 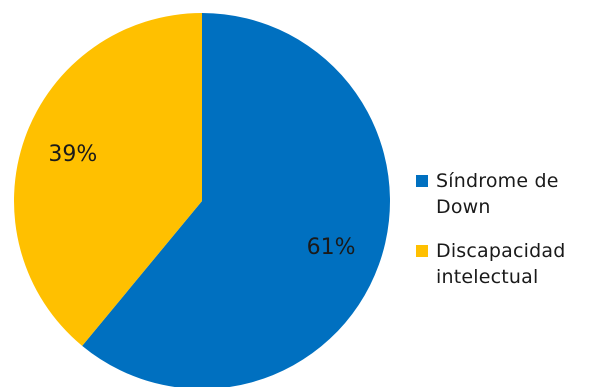 What do you see at coordinates (497, 194) in the screenshot?
I see `legend-label-sindrome-de-down: Síndrome de Down` at bounding box center [497, 194].